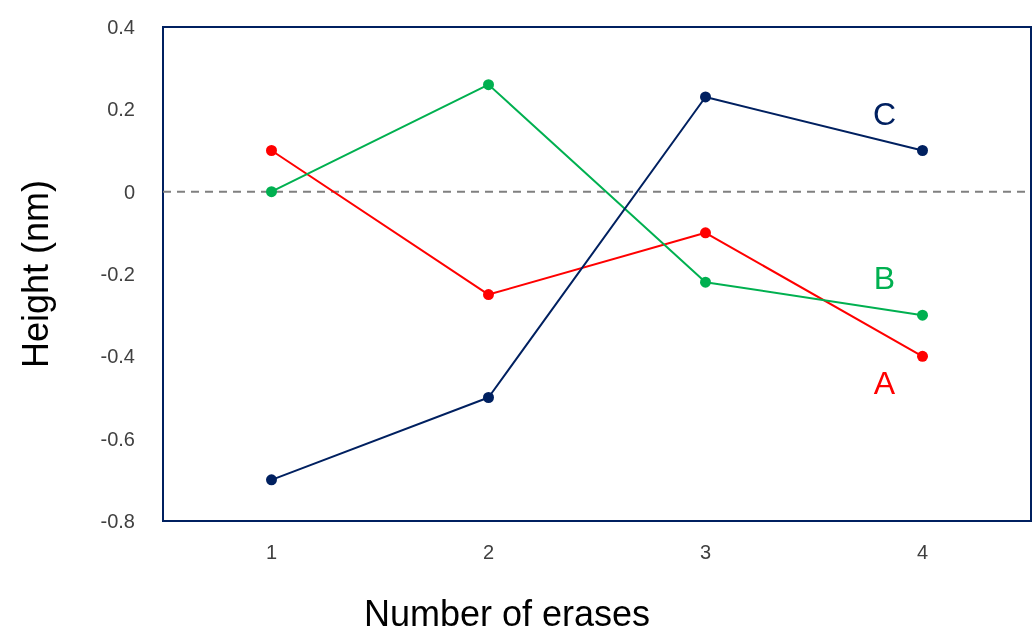 Image resolution: width=1033 pixels, height=637 pixels. What do you see at coordinates (271, 552) in the screenshot?
I see `x-tick-label: 1` at bounding box center [271, 552].